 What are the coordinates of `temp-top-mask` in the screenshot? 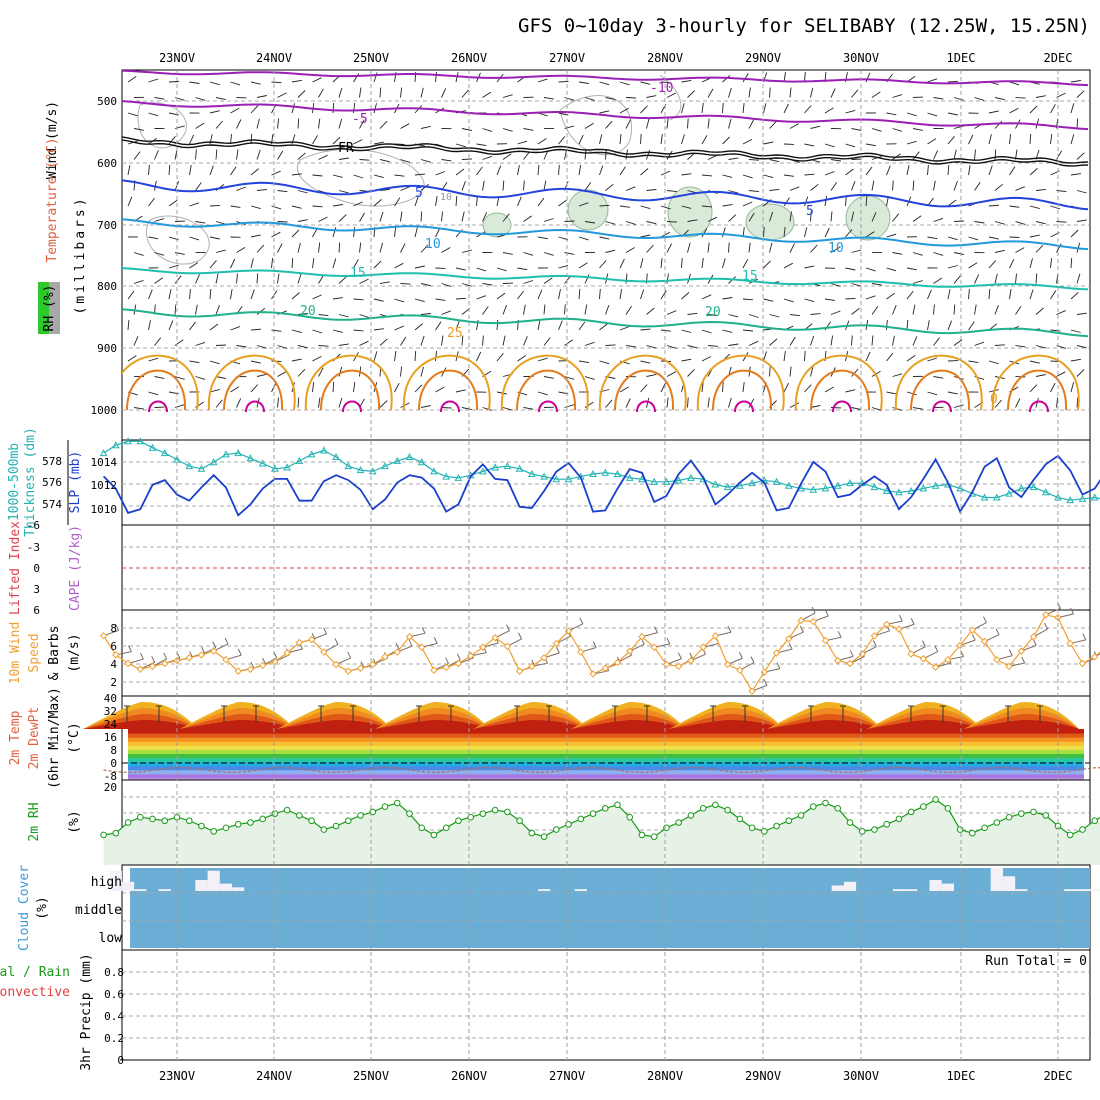 It's located at (606, 699).